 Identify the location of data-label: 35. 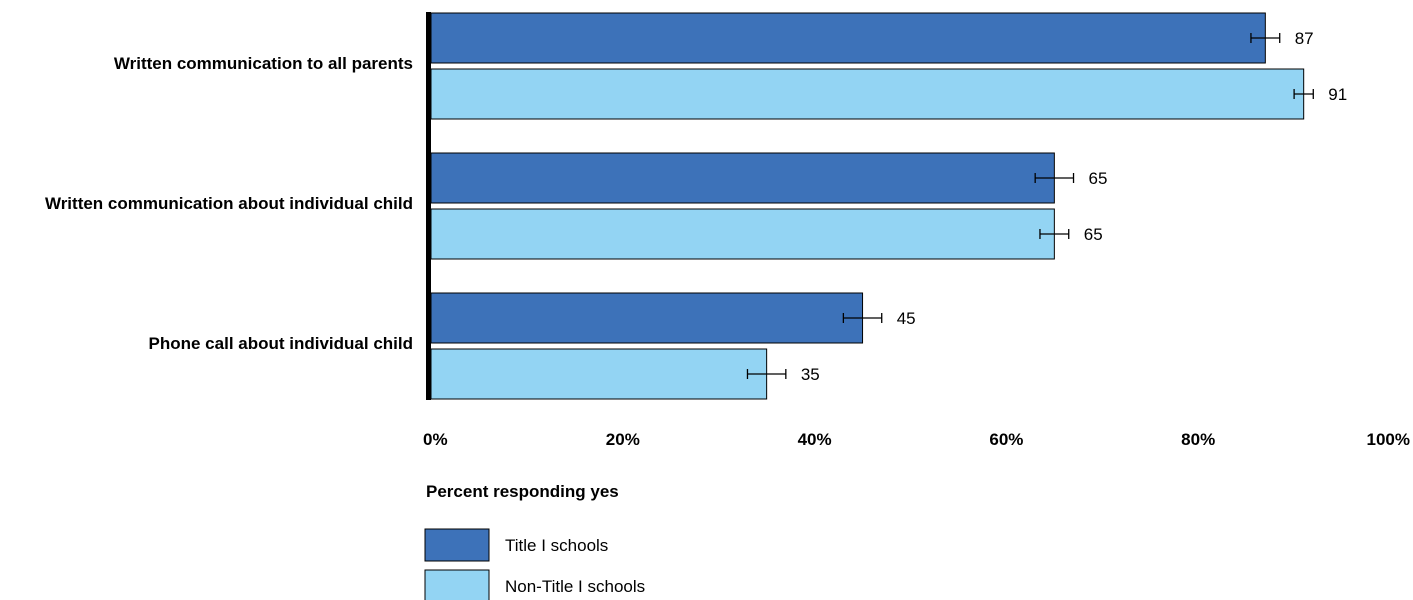
(810, 374).